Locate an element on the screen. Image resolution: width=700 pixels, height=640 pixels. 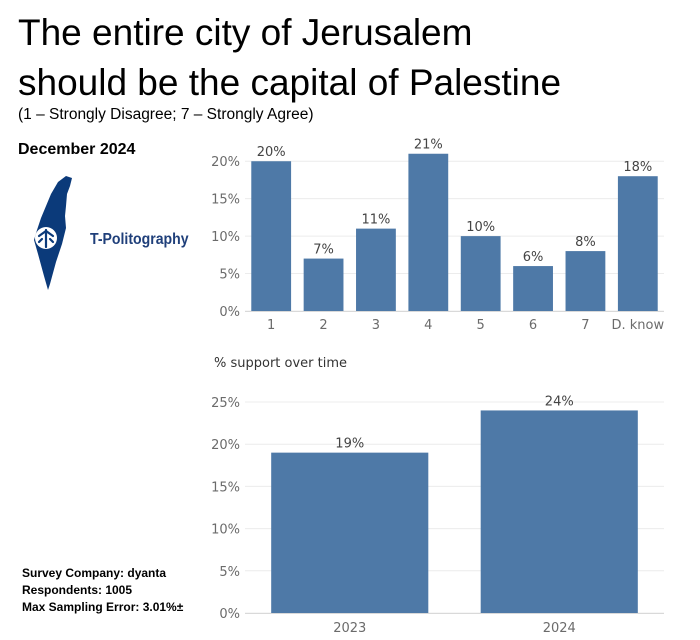
x-tick-label: 1 is located at coordinates (271, 325).